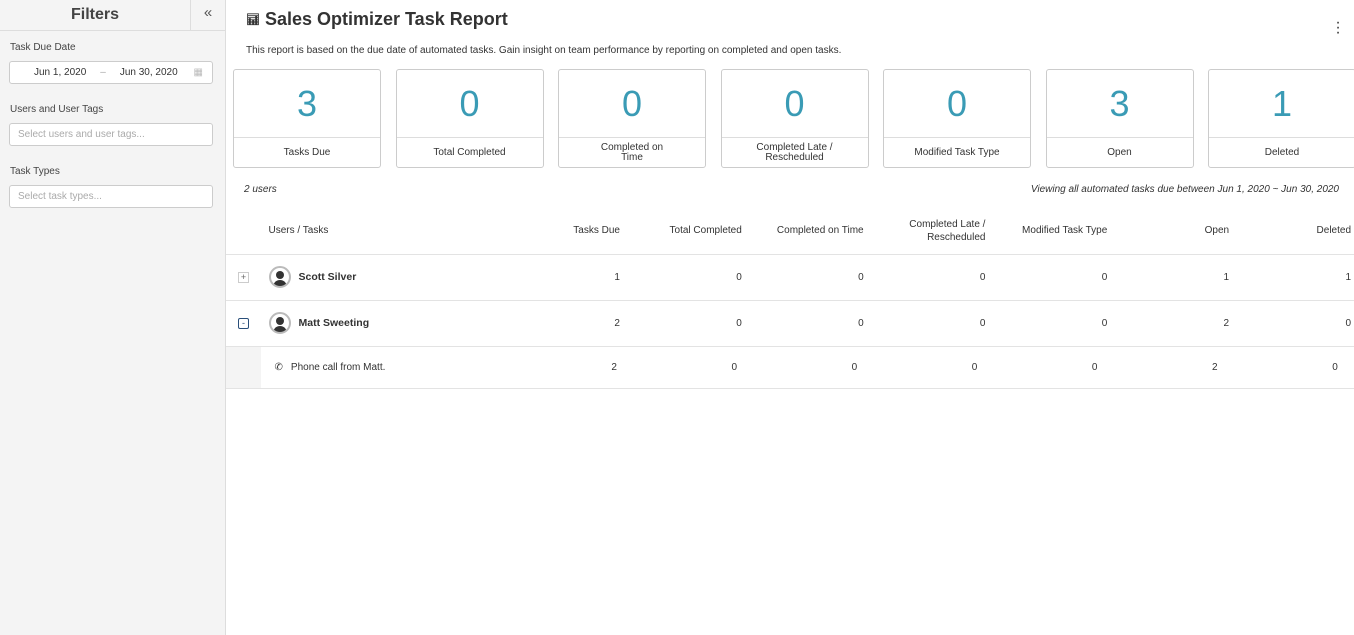 This screenshot has height=635, width=1354. Describe the element at coordinates (1171, 231) in the screenshot. I see `column-header: Open` at that location.